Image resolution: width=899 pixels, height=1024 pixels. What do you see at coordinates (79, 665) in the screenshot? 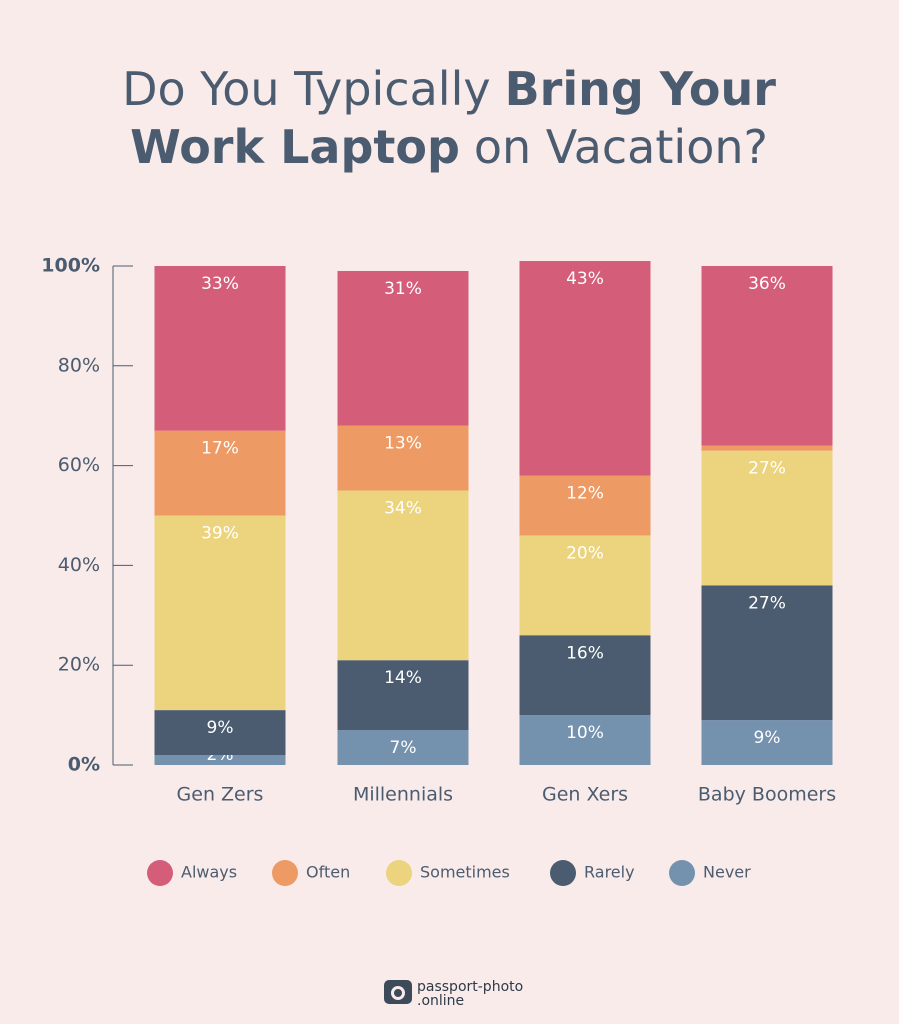
I see `y-tick-label: 20%` at bounding box center [79, 665].